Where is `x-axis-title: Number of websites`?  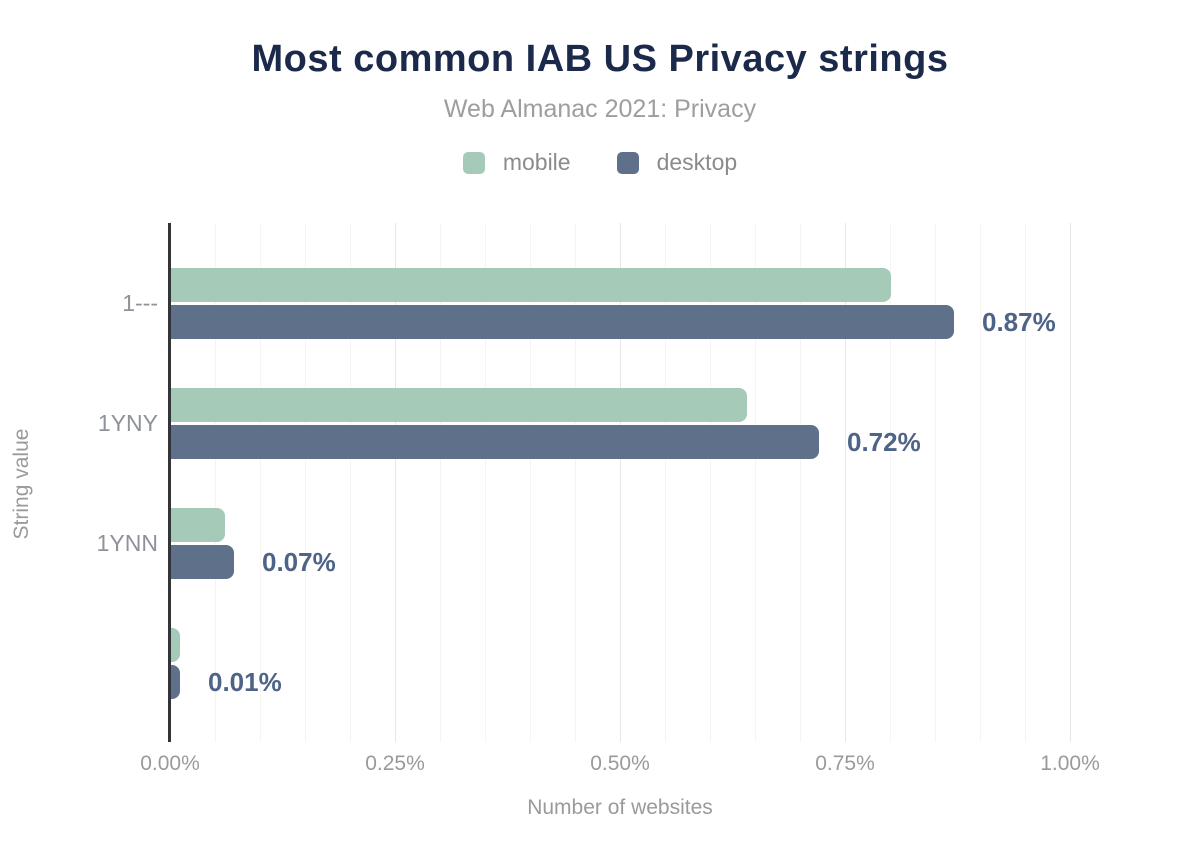
x-axis-title: Number of websites is located at coordinates (620, 807).